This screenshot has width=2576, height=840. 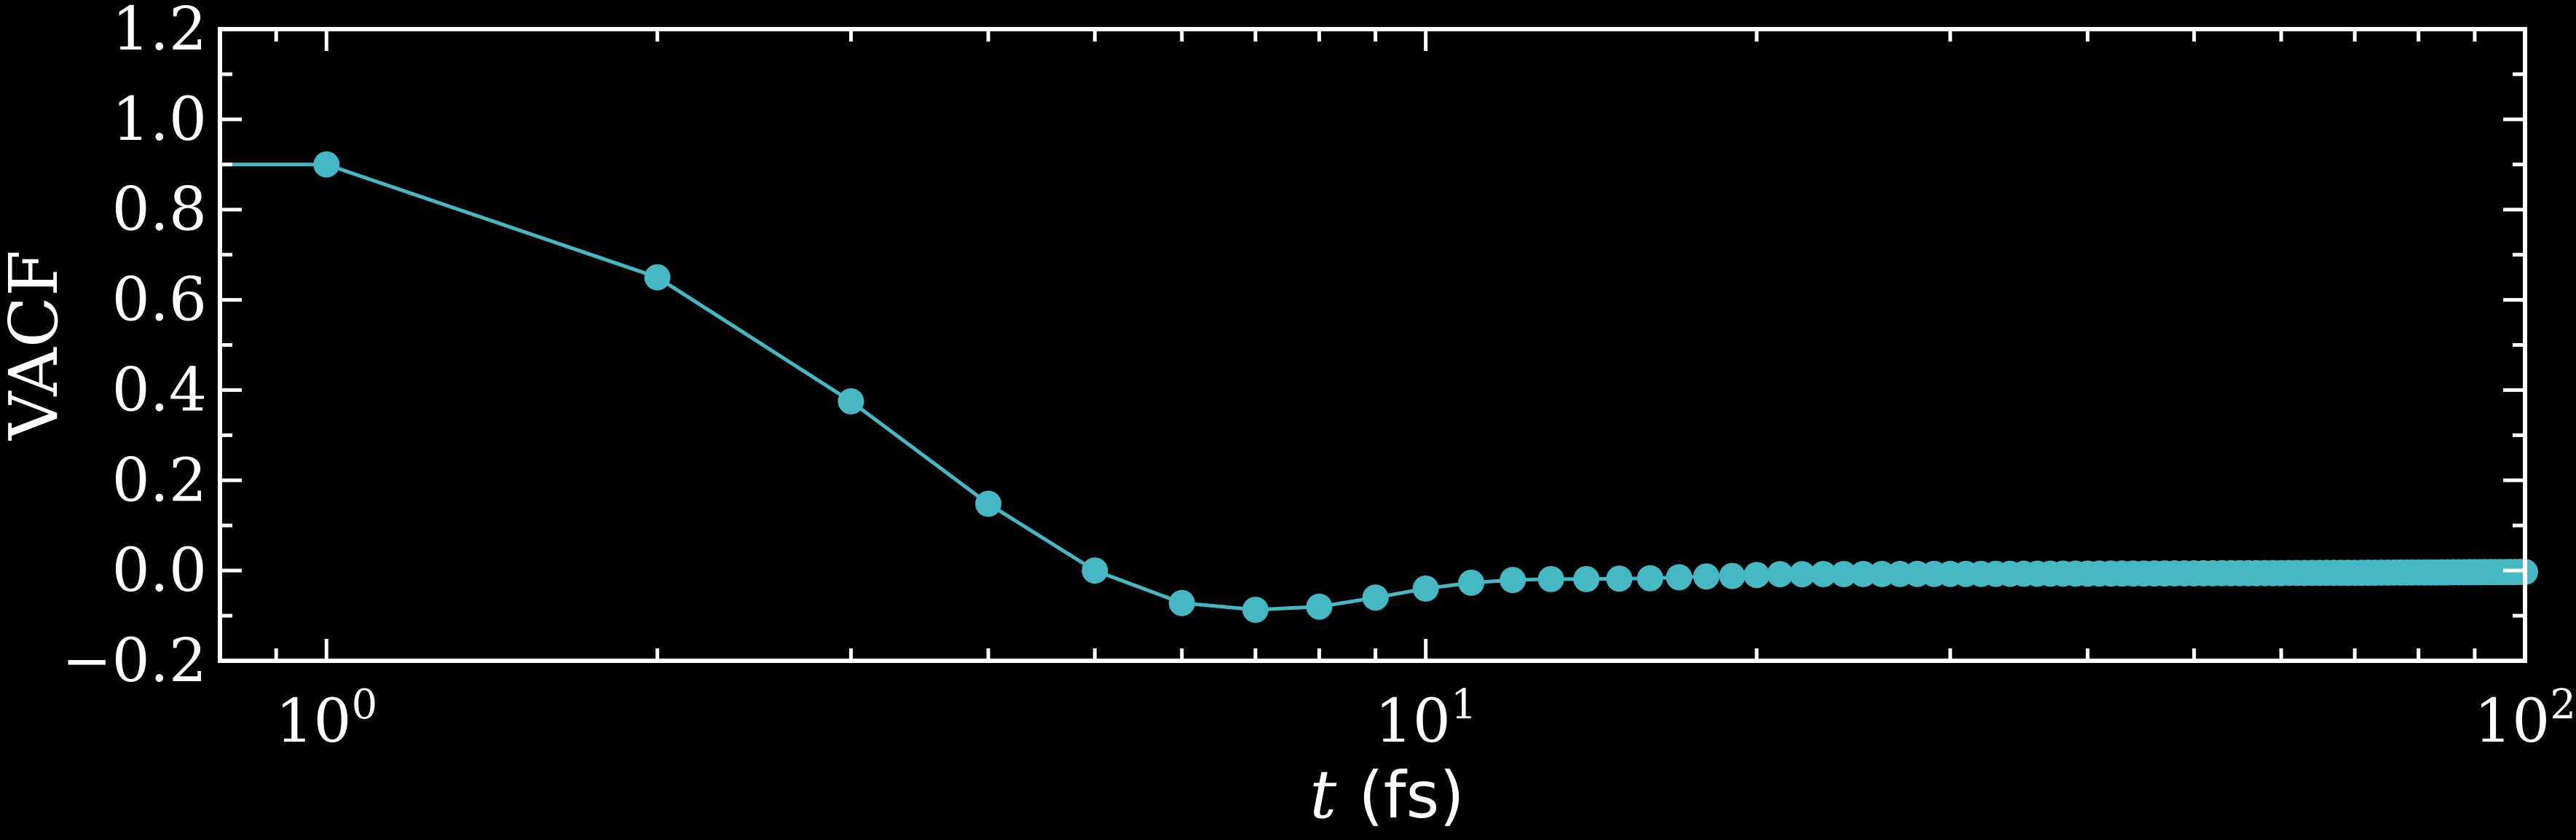 What do you see at coordinates (2525, 718) in the screenshot?
I see `x-tick-label: 10²` at bounding box center [2525, 718].